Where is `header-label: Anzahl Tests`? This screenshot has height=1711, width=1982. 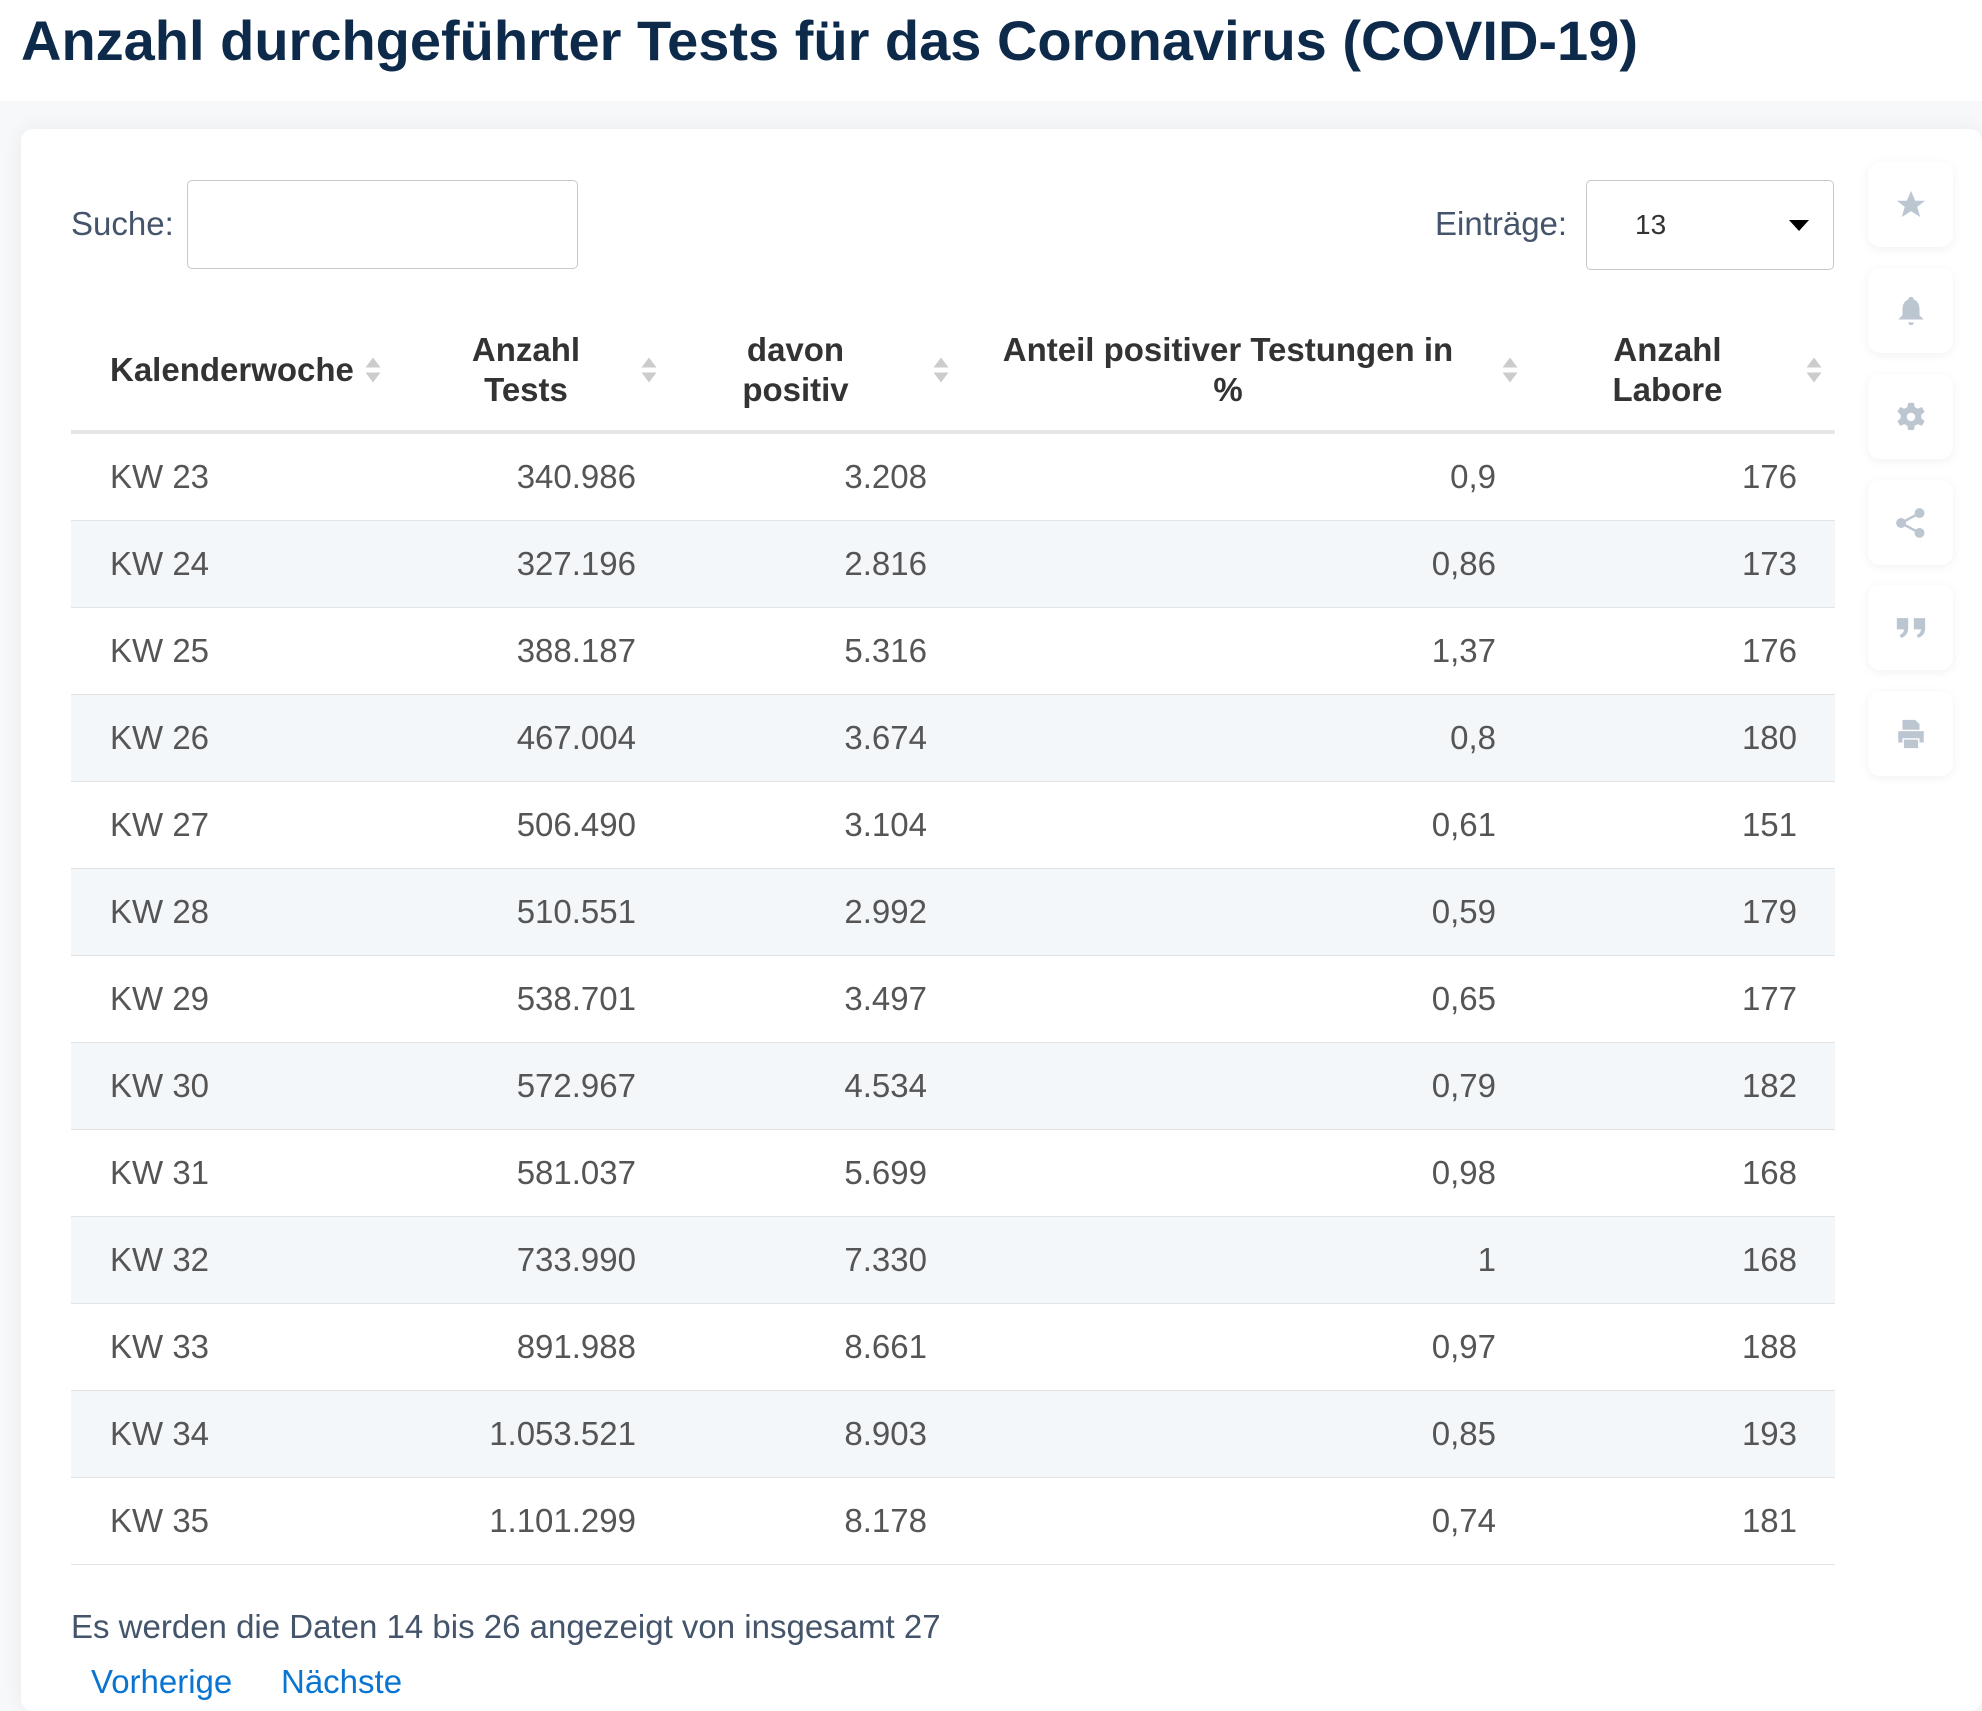 header-label: Anzahl Tests is located at coordinates (526, 369).